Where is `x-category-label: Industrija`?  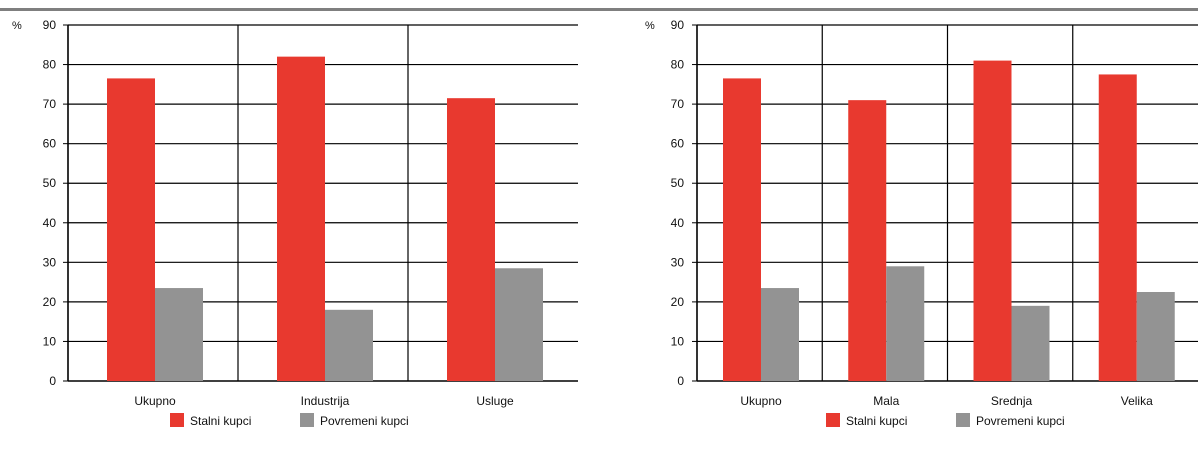
x-category-label: Industrija is located at coordinates (325, 401).